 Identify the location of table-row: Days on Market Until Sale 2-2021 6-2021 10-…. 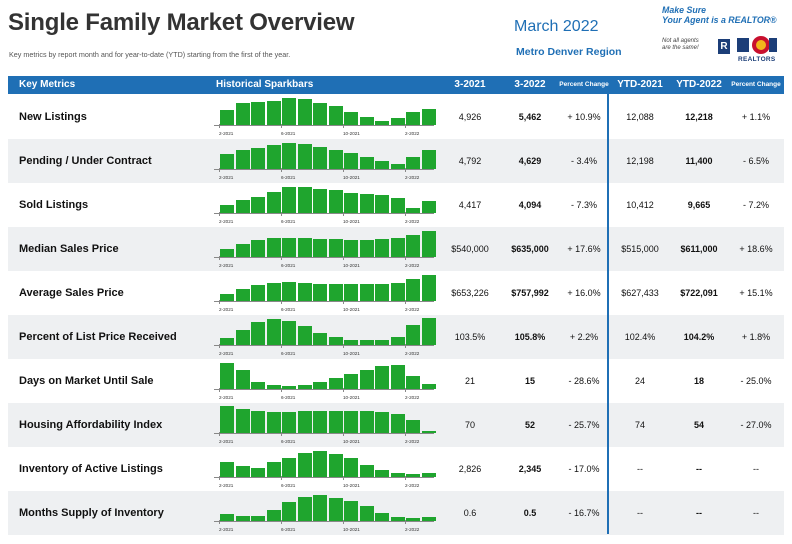
(396, 381).